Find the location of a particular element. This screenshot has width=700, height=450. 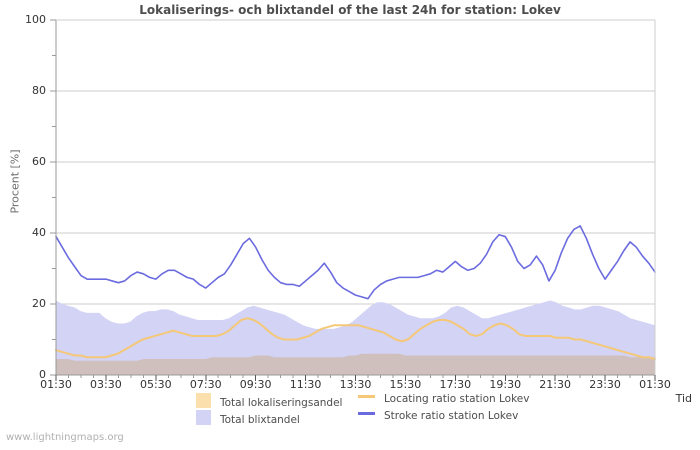

legend-swatch-total-lokaliseringsandel is located at coordinates (203, 400).